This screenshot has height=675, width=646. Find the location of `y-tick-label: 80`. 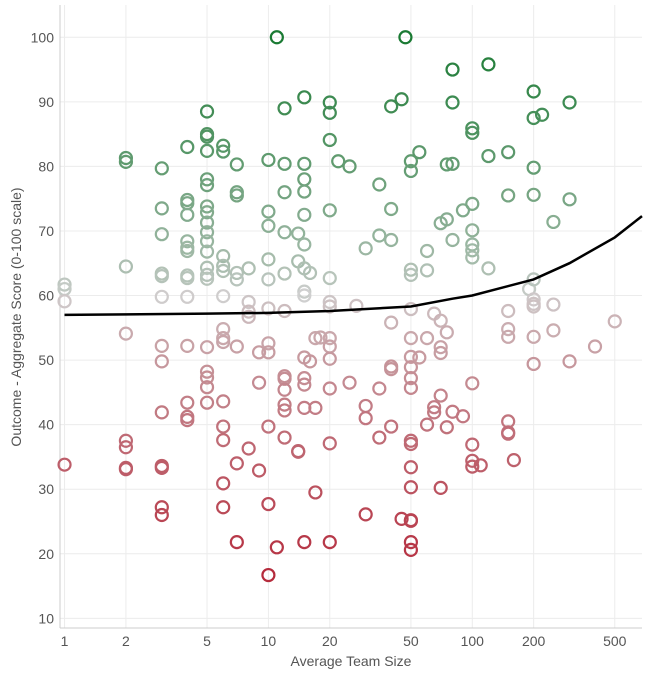

y-tick-label: 80 is located at coordinates (46, 166).